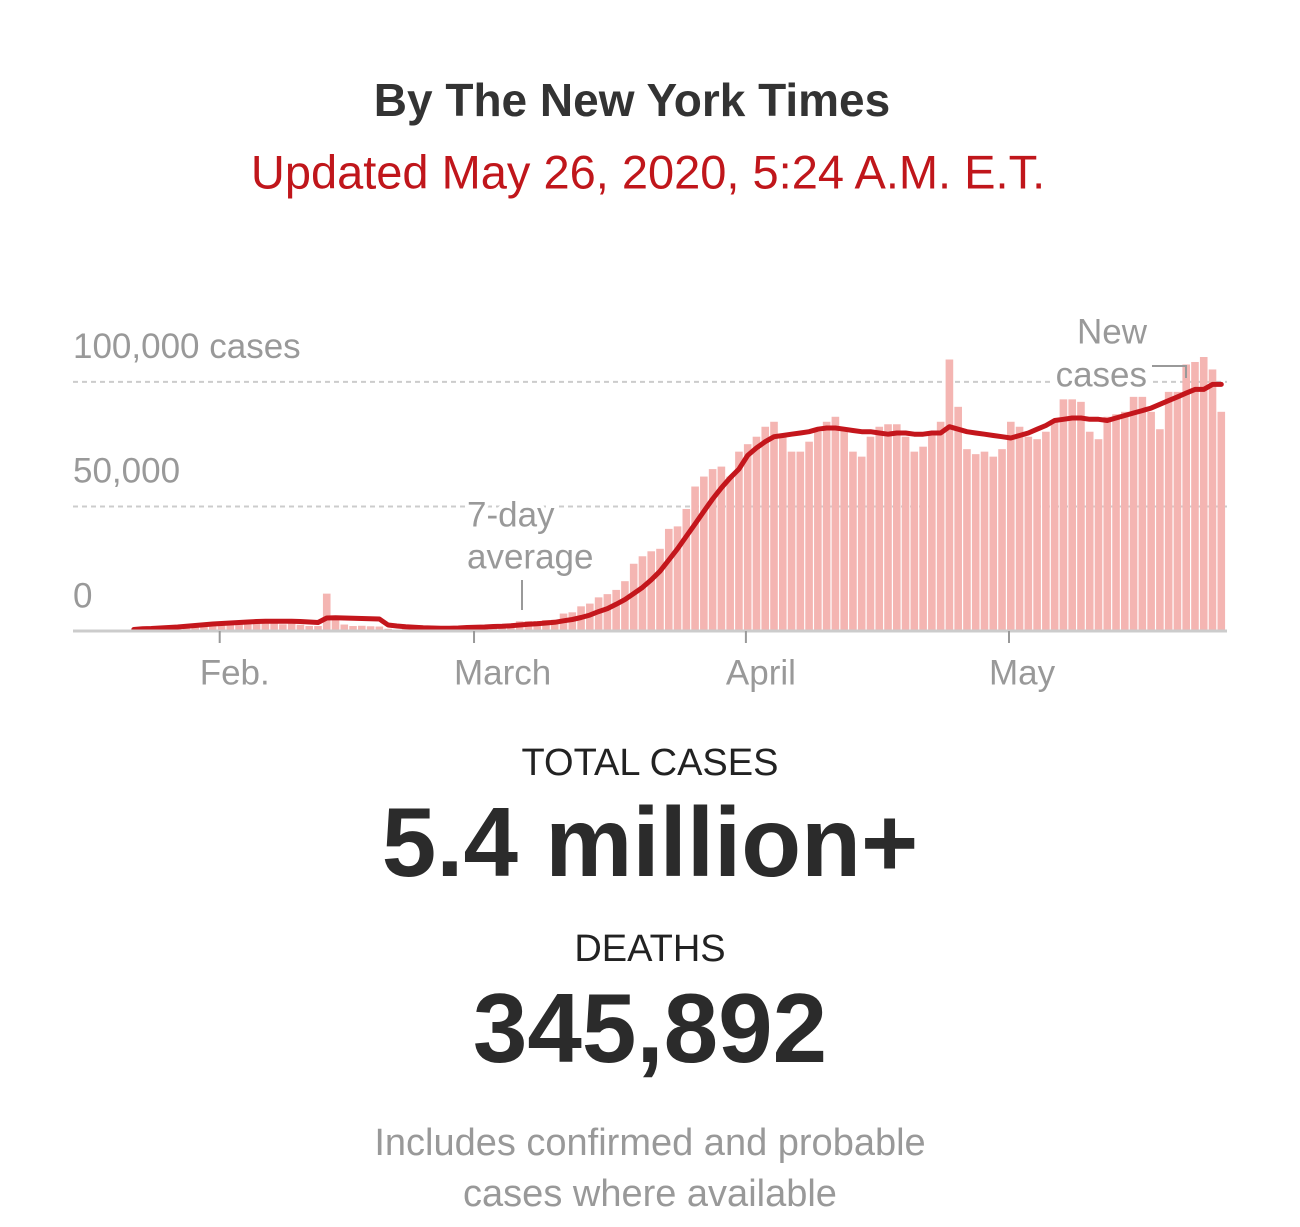 This screenshot has height=1227, width=1300. What do you see at coordinates (650, 1194) in the screenshot?
I see `note: cases where available` at bounding box center [650, 1194].